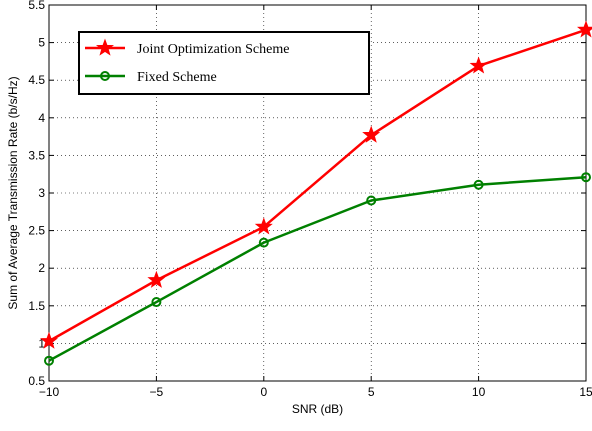  I want to click on y-tick-label: 4.5, so click(36, 80).